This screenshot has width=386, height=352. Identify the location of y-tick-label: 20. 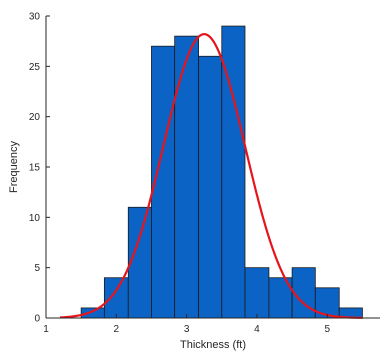
(35, 117).